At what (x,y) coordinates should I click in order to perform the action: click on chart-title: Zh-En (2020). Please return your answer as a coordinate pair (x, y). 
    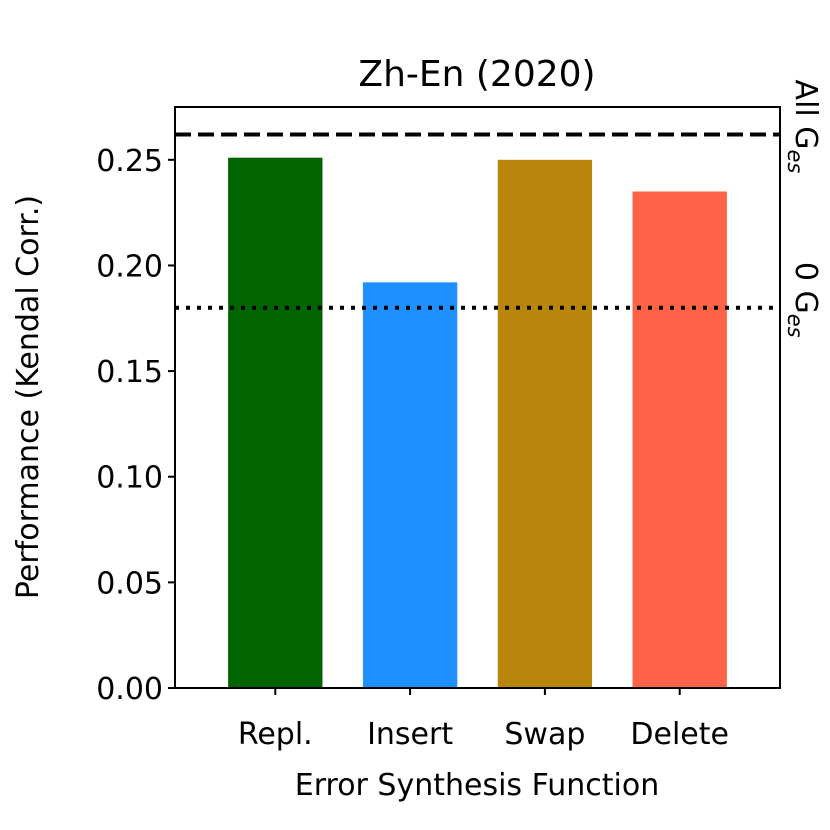
    Looking at the image, I should click on (476, 74).